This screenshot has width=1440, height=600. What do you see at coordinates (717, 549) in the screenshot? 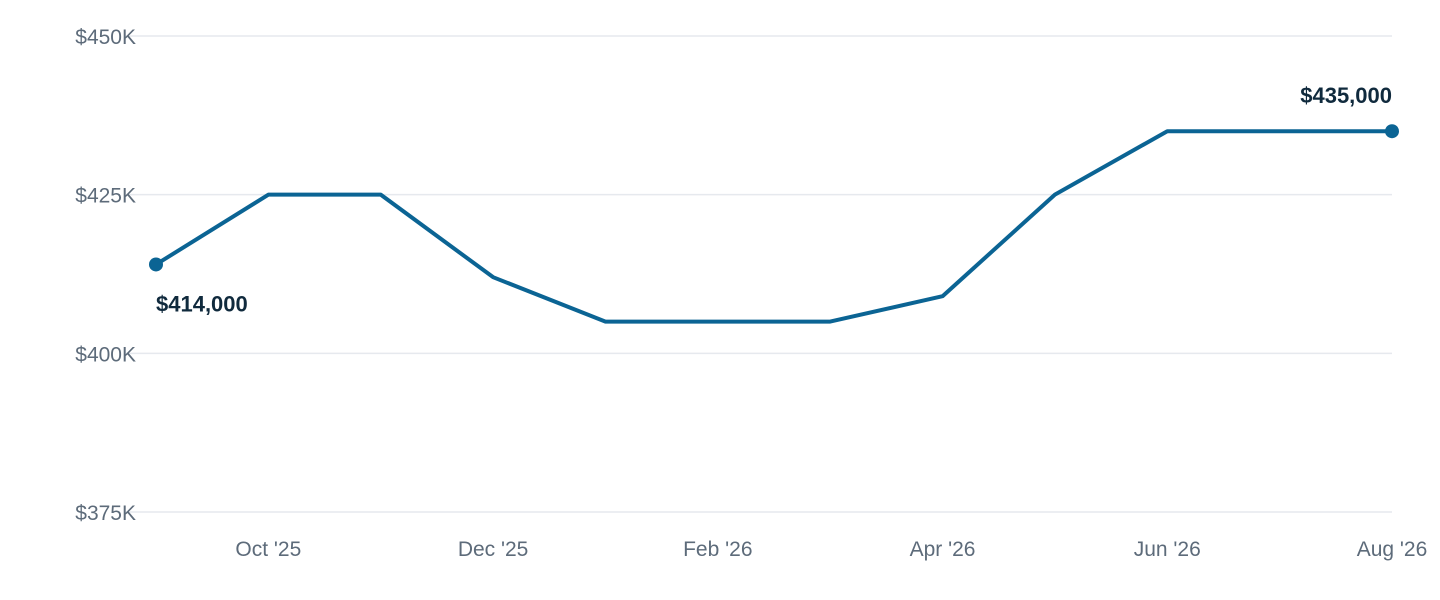
I see `x-tick-label: Feb '26` at bounding box center [717, 549].